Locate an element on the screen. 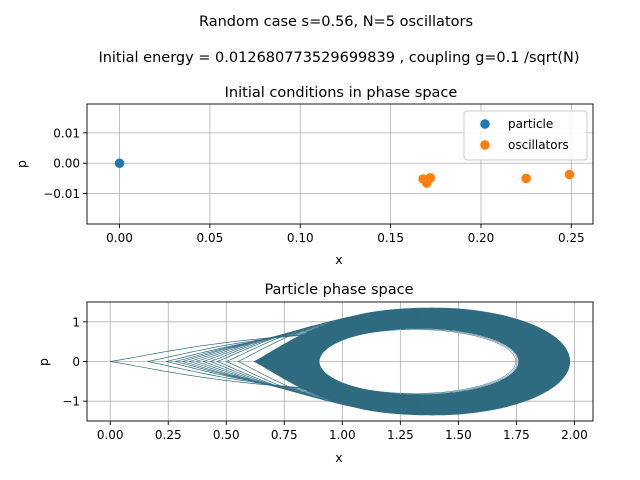  y-tick-label: 0 is located at coordinates (76, 362).